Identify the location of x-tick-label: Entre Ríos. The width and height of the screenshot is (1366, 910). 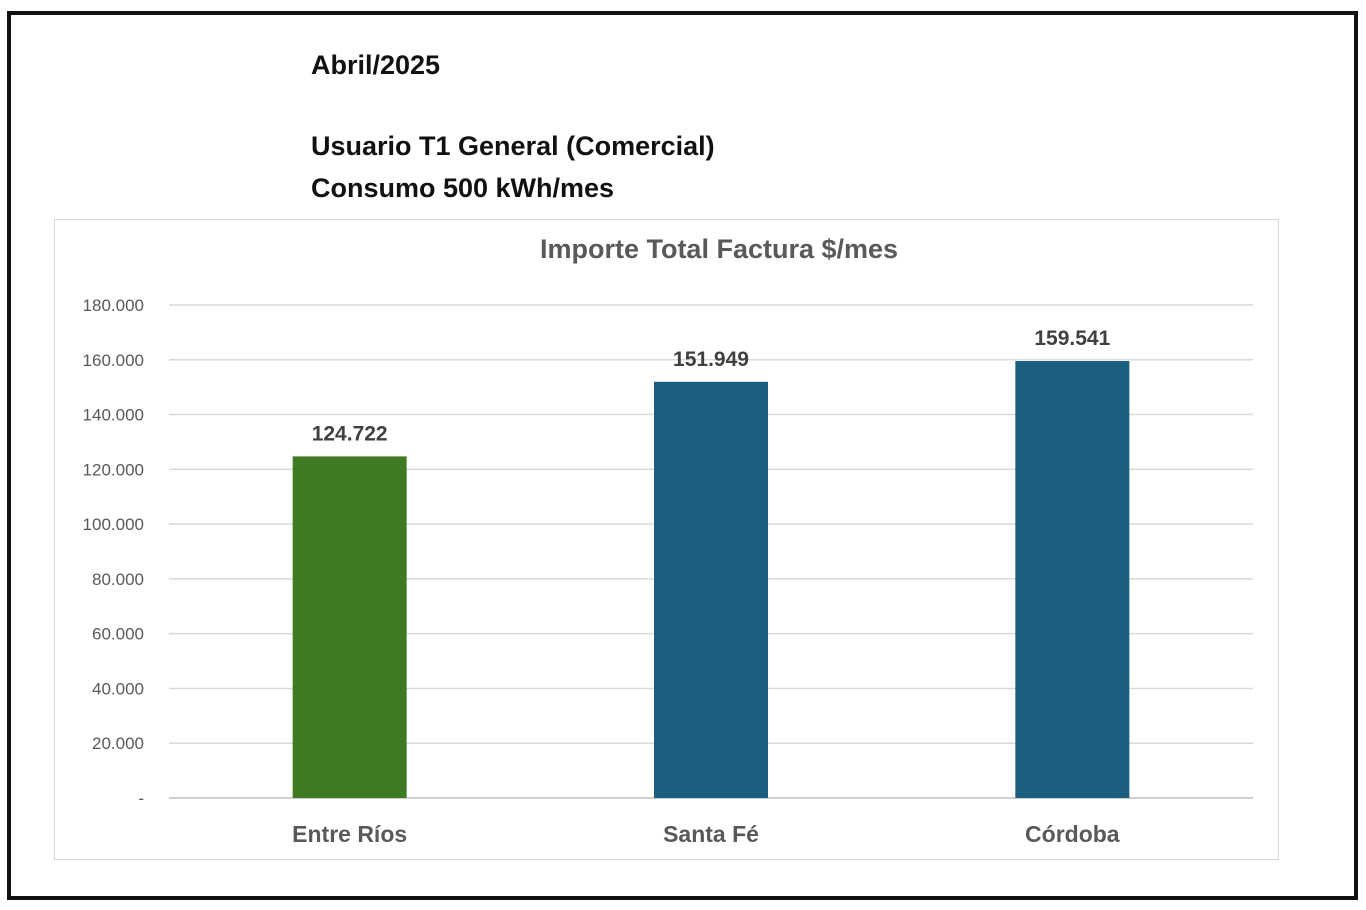
(349, 834).